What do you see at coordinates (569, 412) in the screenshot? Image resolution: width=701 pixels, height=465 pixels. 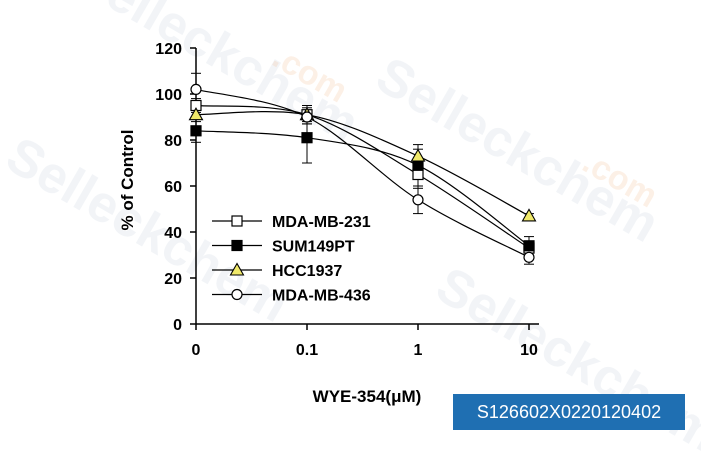 I see `catalog-number-badge: S126602X0220120402` at bounding box center [569, 412].